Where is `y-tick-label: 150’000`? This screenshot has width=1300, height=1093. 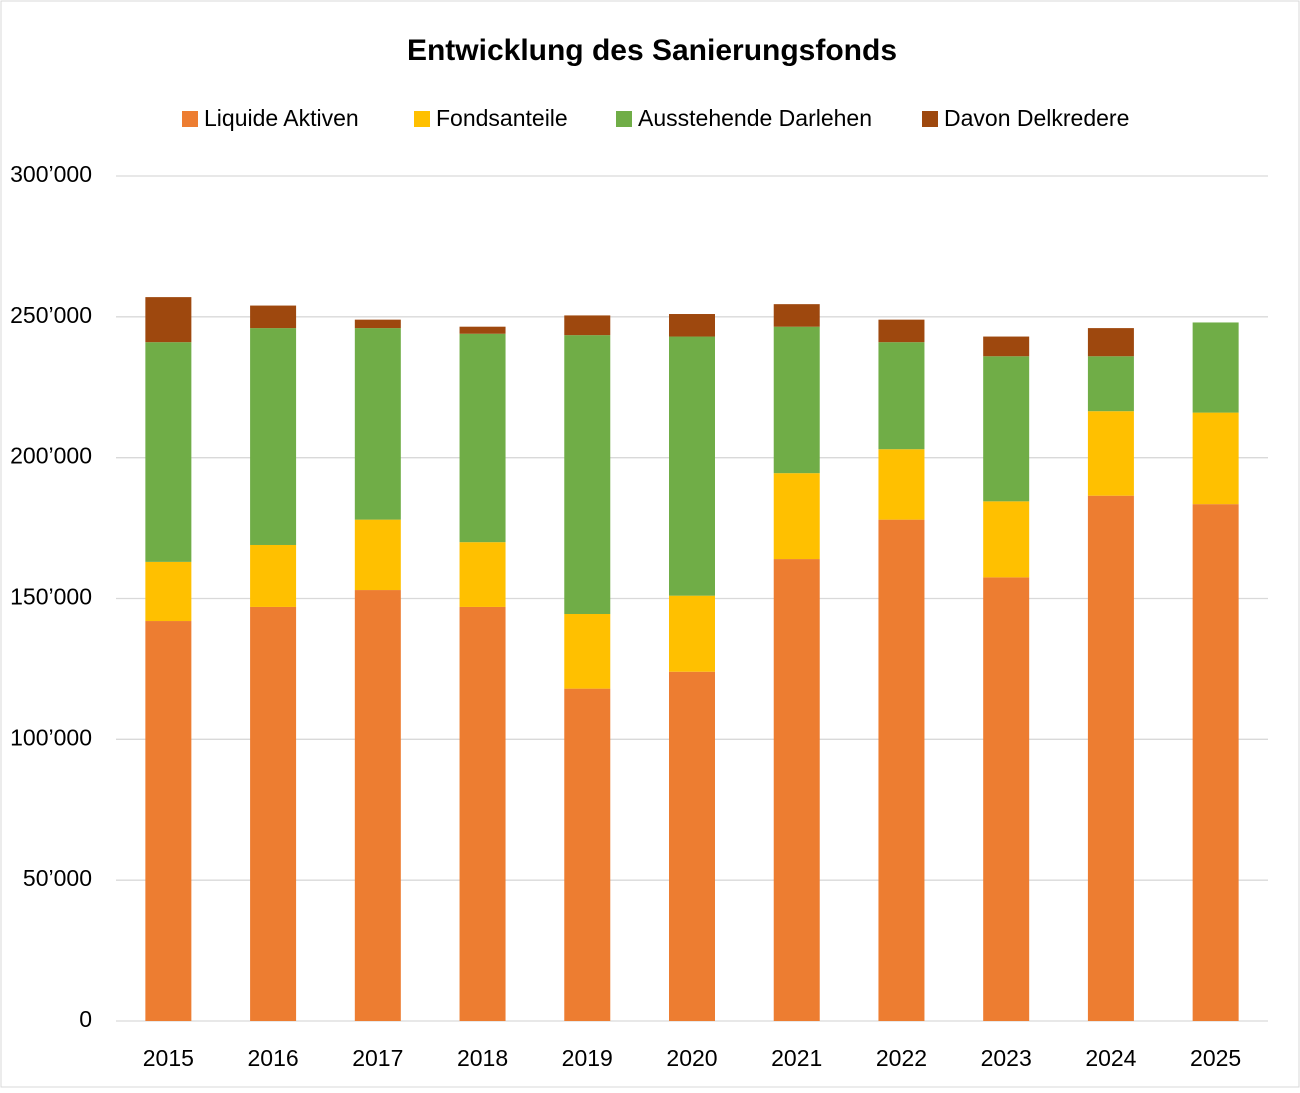
y-tick-label: 150’000 is located at coordinates (51, 597).